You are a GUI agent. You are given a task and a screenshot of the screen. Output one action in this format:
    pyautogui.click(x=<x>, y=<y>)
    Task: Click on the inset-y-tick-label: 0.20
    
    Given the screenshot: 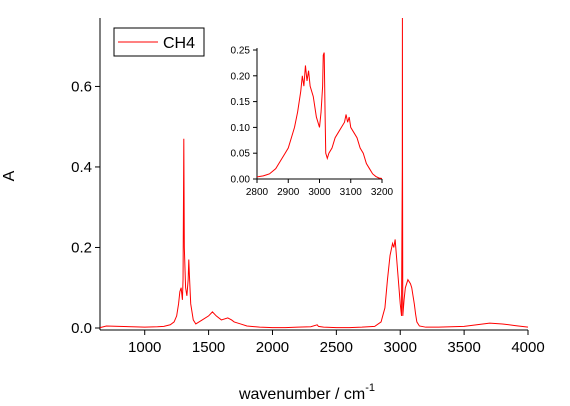 What is the action you would take?
    pyautogui.click(x=241, y=76)
    